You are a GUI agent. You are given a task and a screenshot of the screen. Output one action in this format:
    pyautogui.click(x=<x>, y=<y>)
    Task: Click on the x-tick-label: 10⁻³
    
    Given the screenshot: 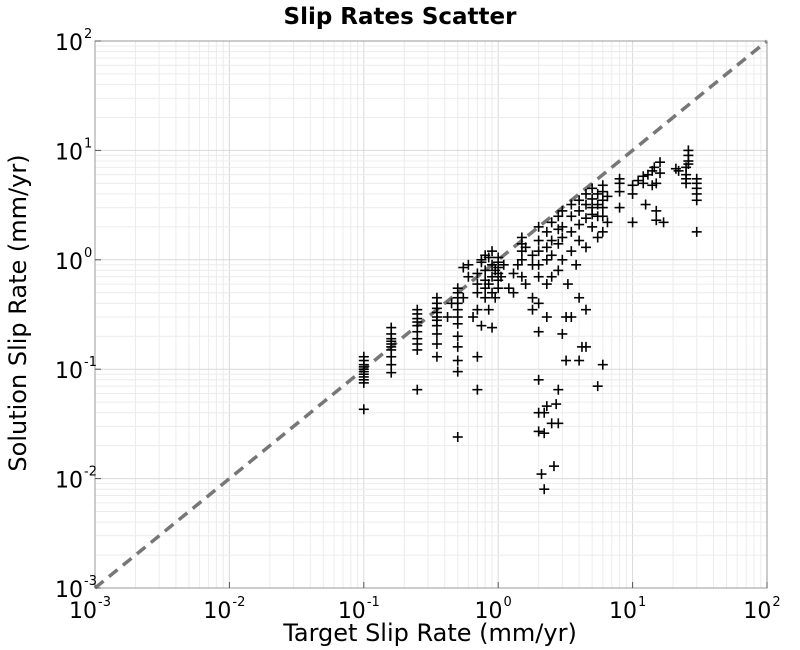 What is the action you would take?
    pyautogui.click(x=90, y=609)
    